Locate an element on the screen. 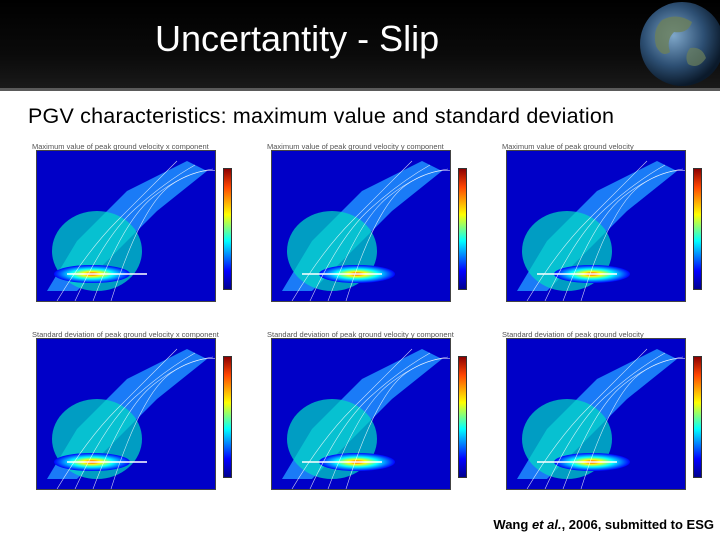 This screenshot has width=720, height=540. header-divider is located at coordinates (360, 89).